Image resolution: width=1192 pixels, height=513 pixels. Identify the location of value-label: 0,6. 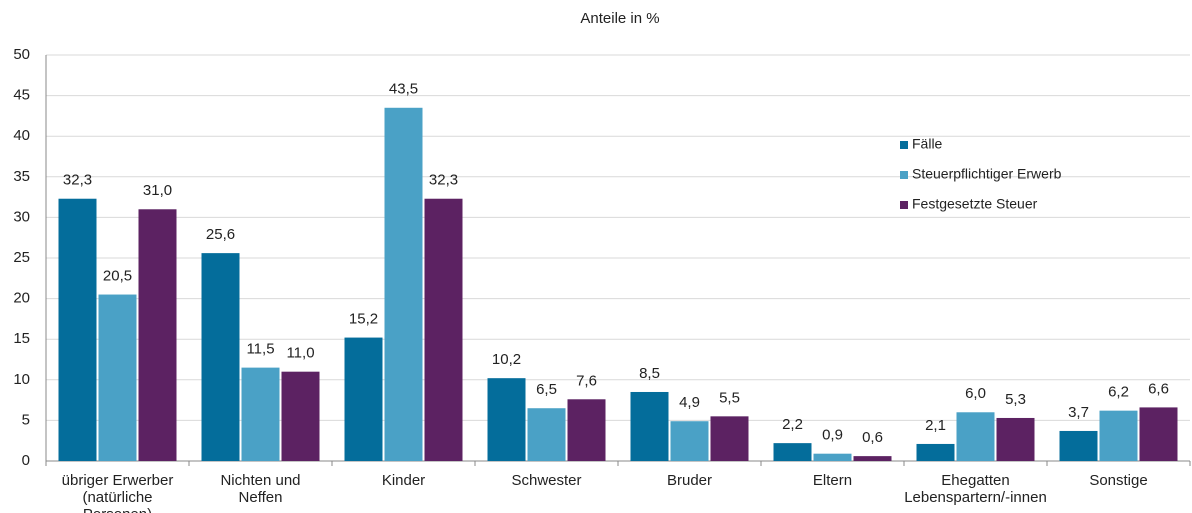
(872, 437).